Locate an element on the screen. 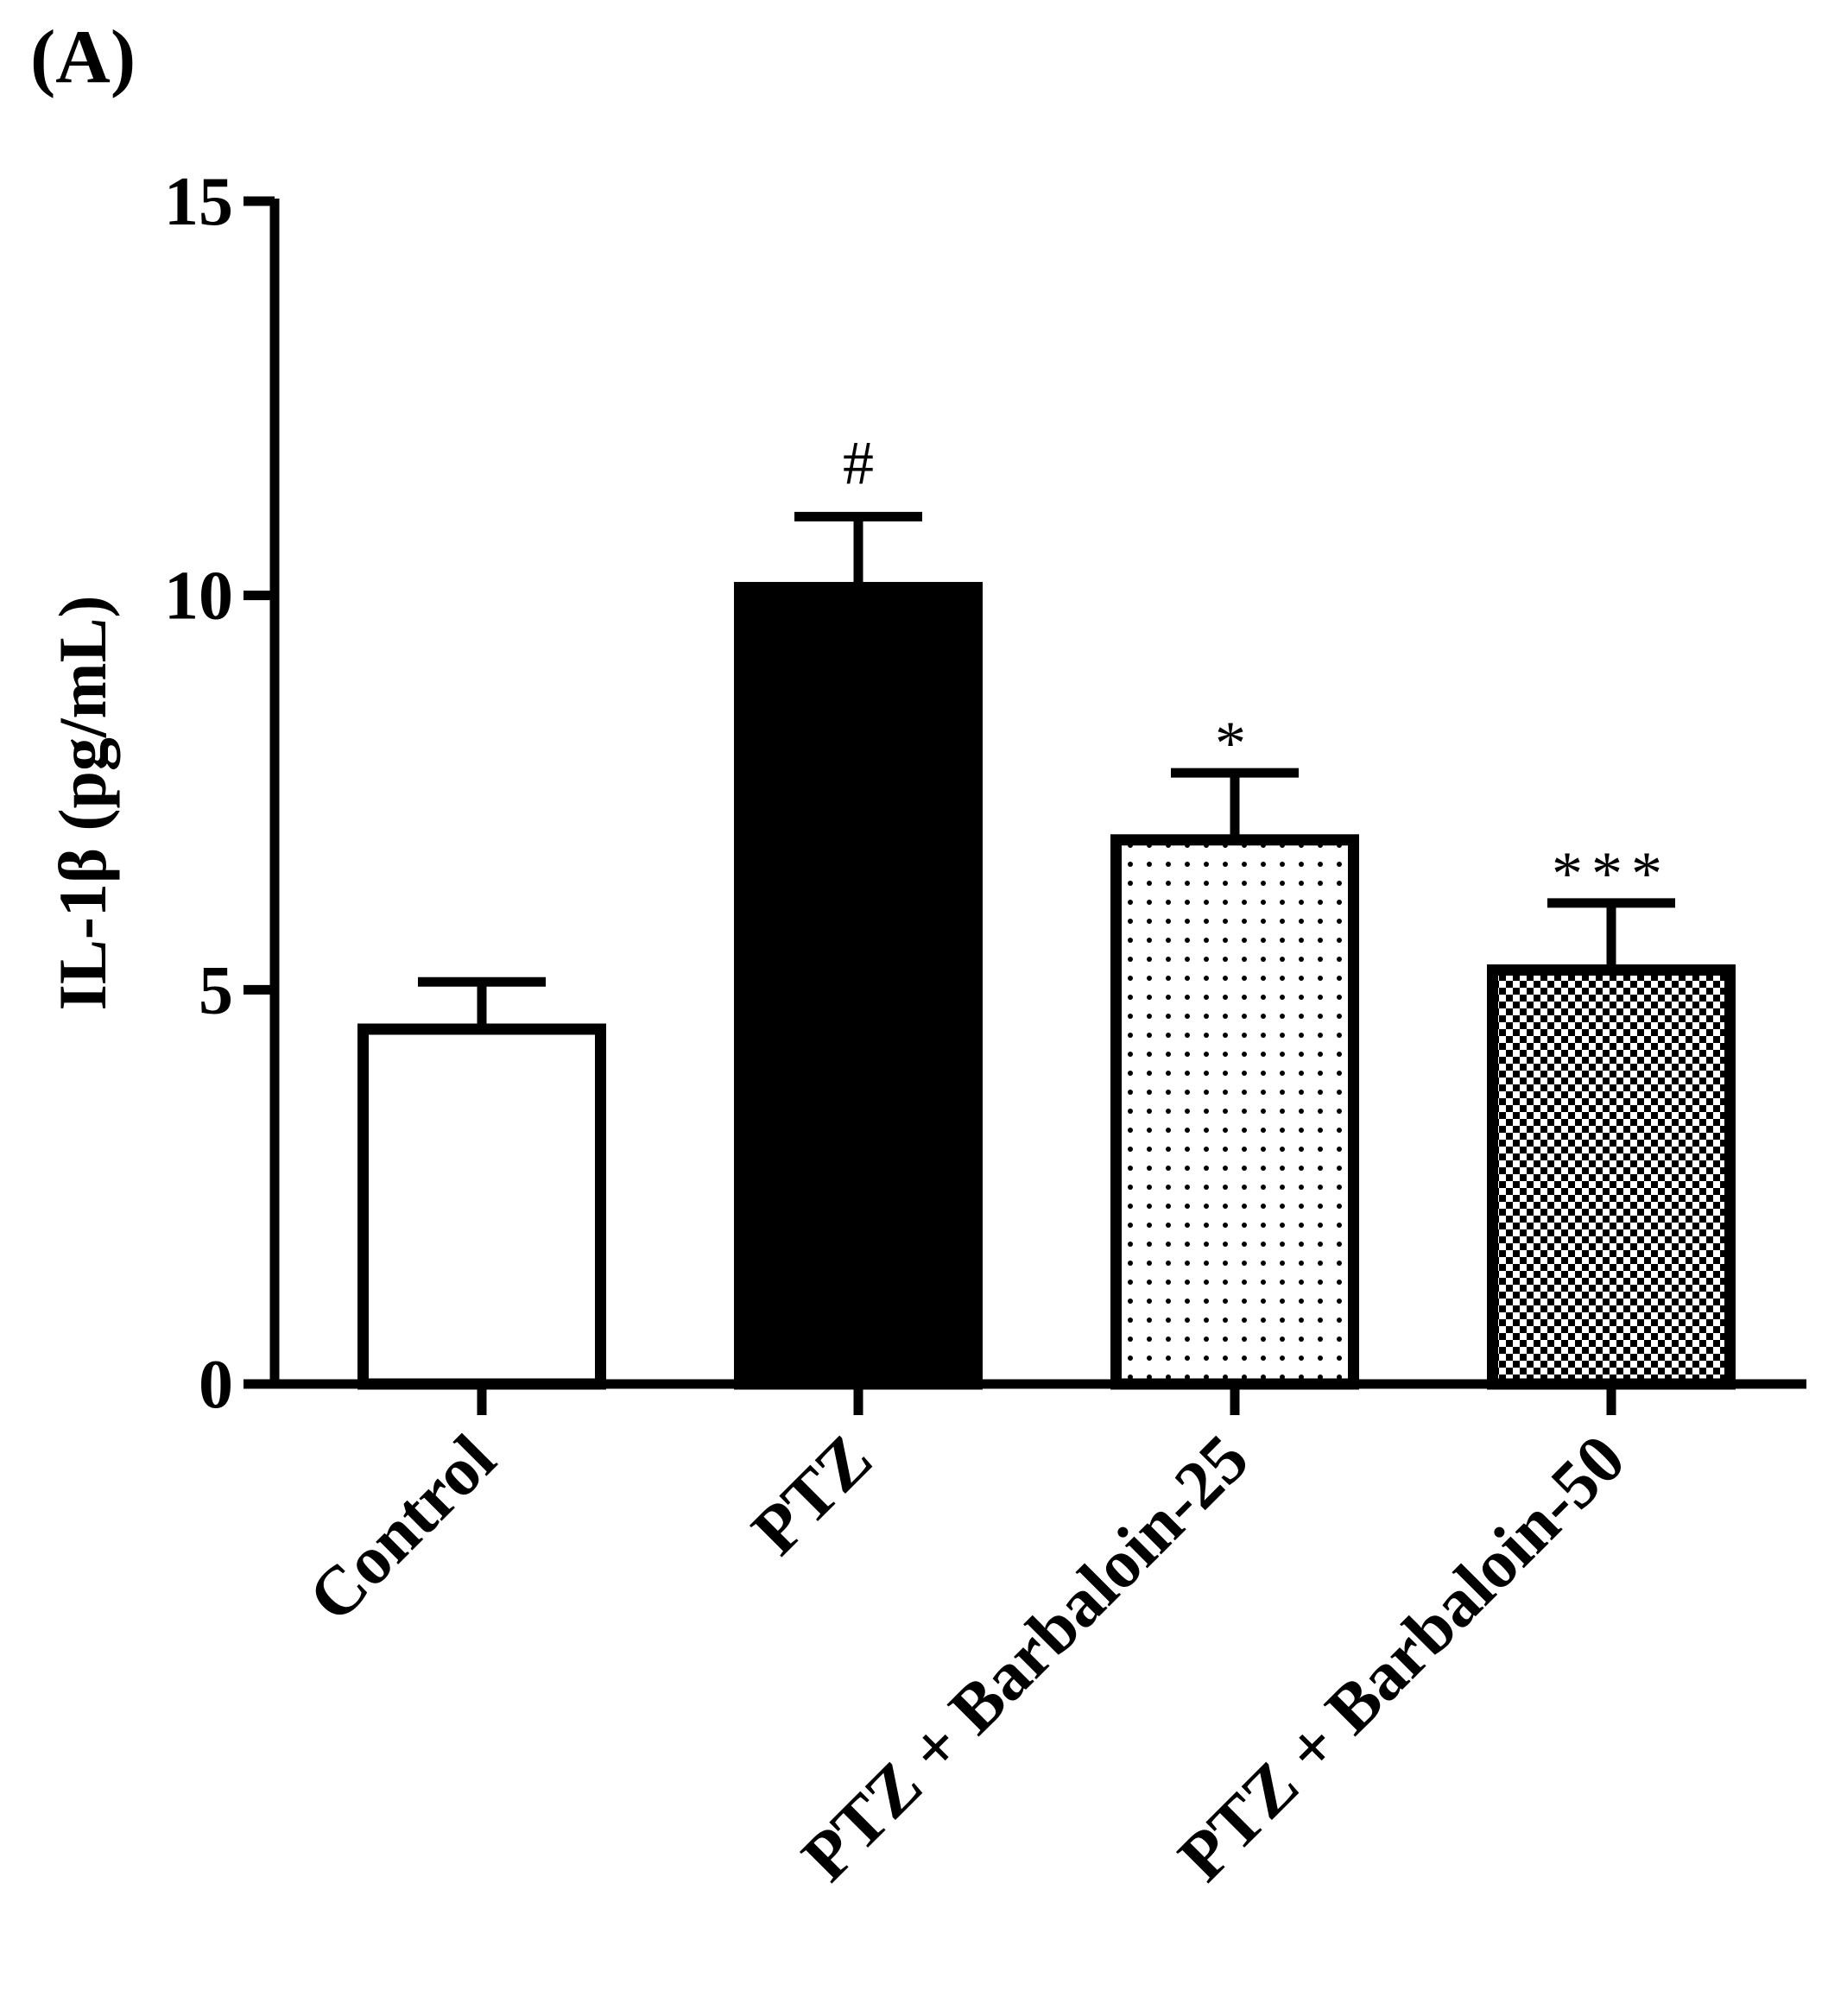 The height and width of the screenshot is (2016, 1828). y-tick-label: 15 is located at coordinates (198, 202).